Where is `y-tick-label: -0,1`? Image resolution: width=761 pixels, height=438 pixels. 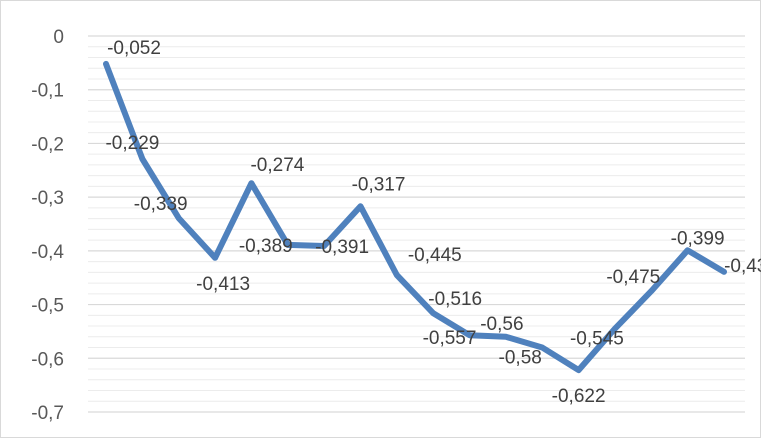 y-tick-label: -0,1 is located at coordinates (47, 91).